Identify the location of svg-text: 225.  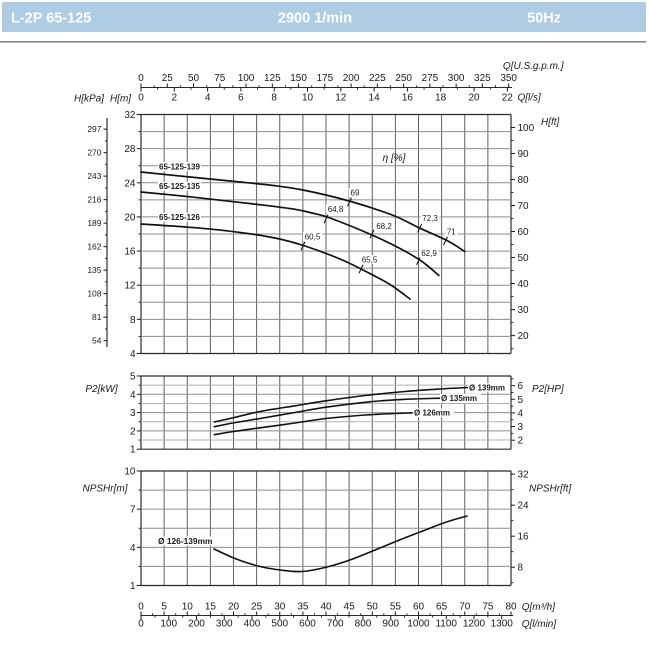
(377, 78).